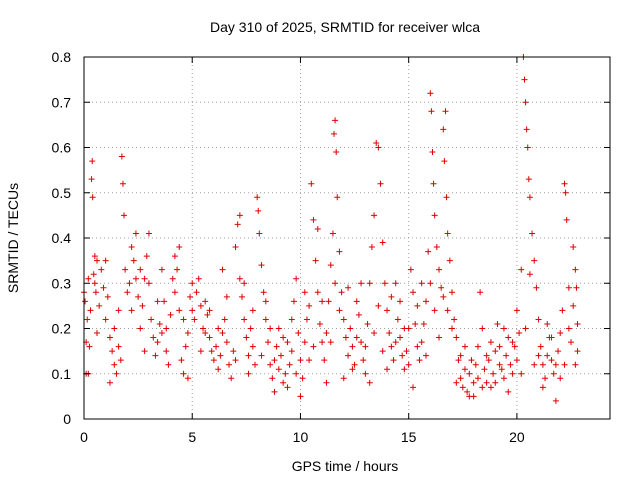 The height and width of the screenshot is (480, 640). I want to click on y-tick-label: 0.4, so click(62, 238).